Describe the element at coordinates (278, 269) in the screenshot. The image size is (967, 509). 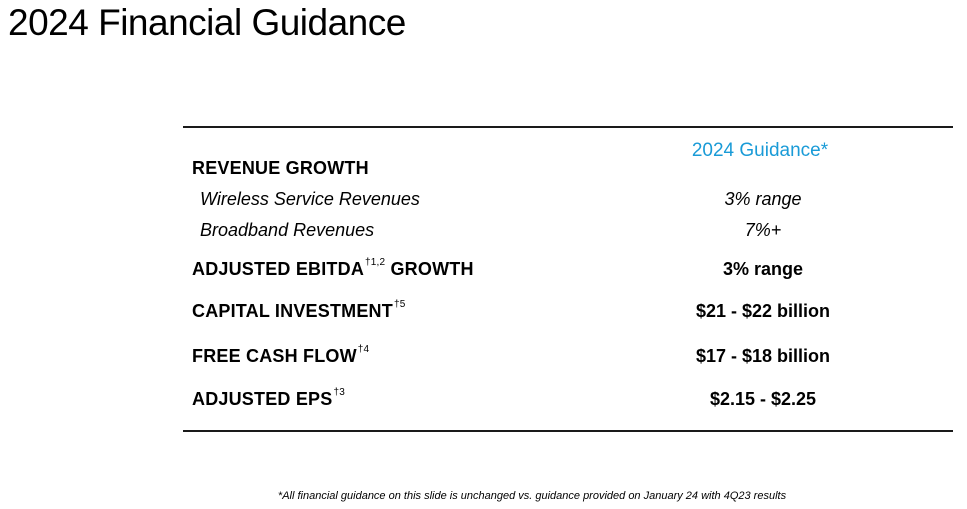
I see `row-label-text: ADJUSTED EBITDA` at that location.